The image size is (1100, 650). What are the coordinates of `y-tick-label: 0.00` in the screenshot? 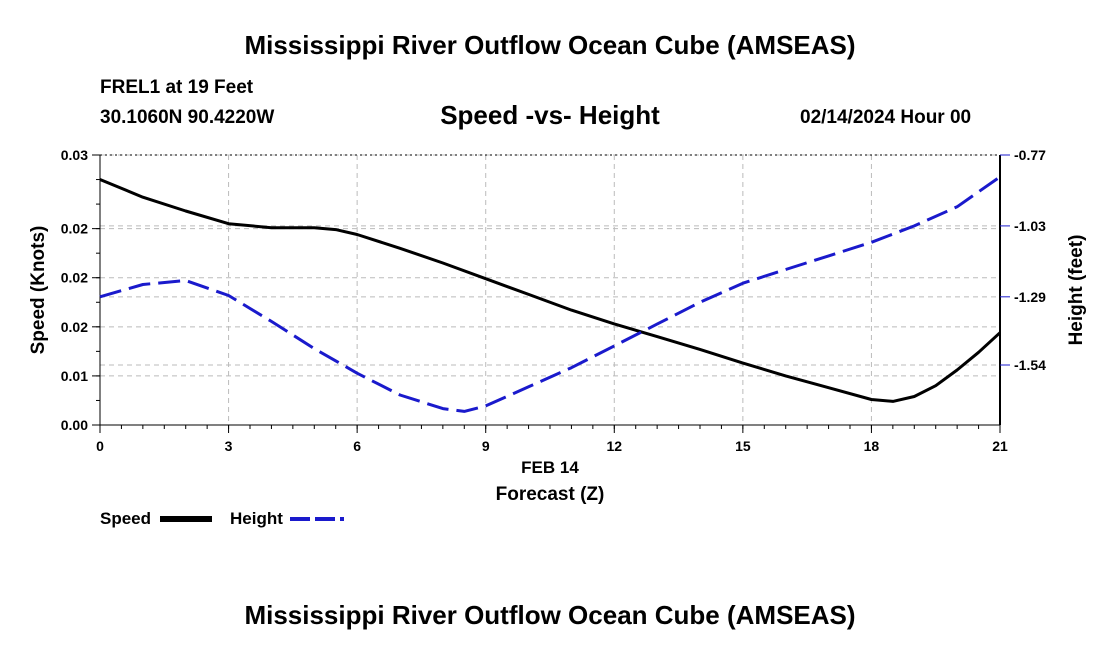 It's located at (74, 425).